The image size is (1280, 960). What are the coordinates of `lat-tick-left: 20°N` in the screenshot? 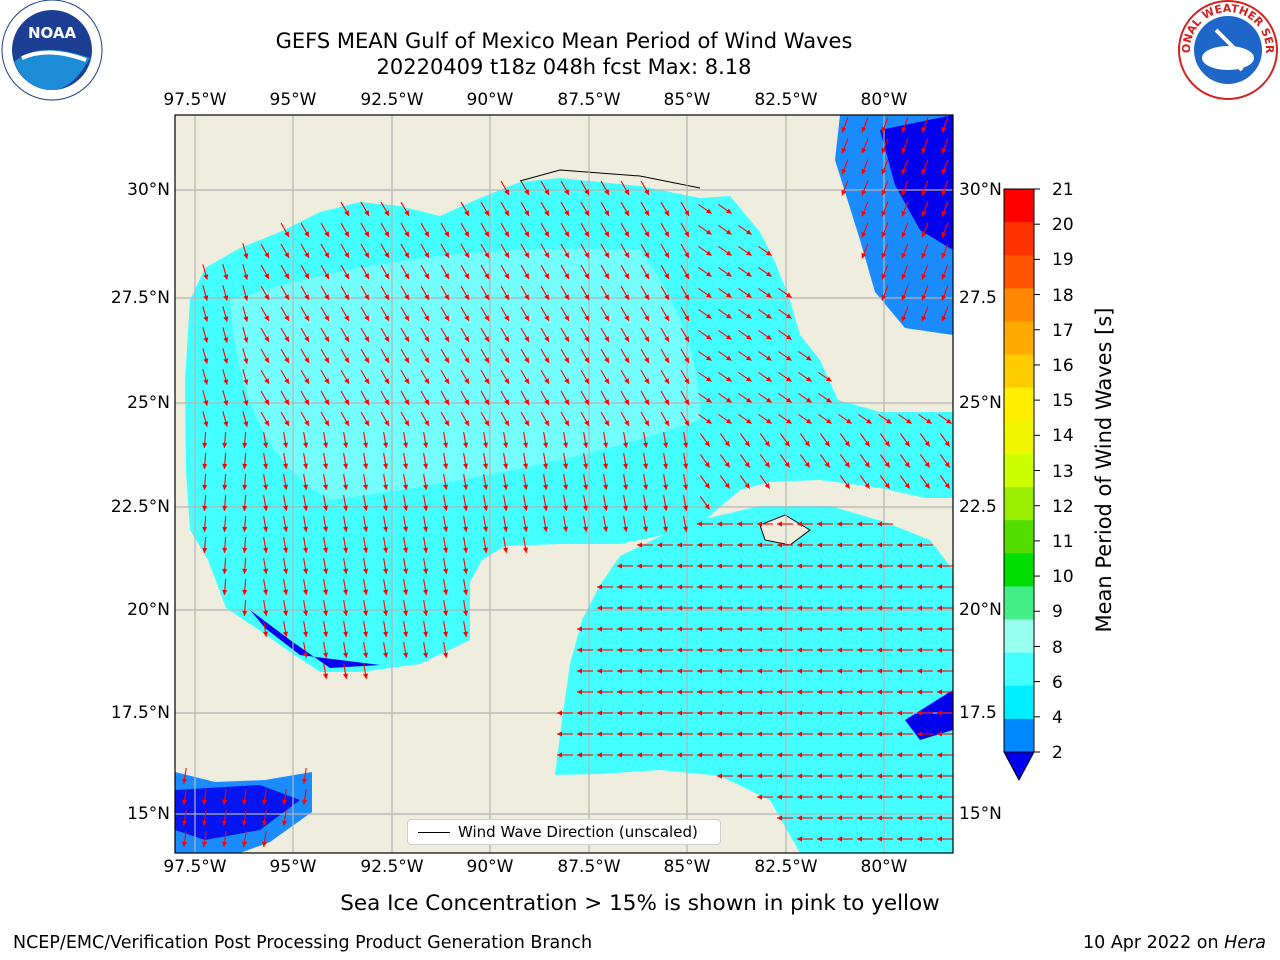 It's located at (148, 610).